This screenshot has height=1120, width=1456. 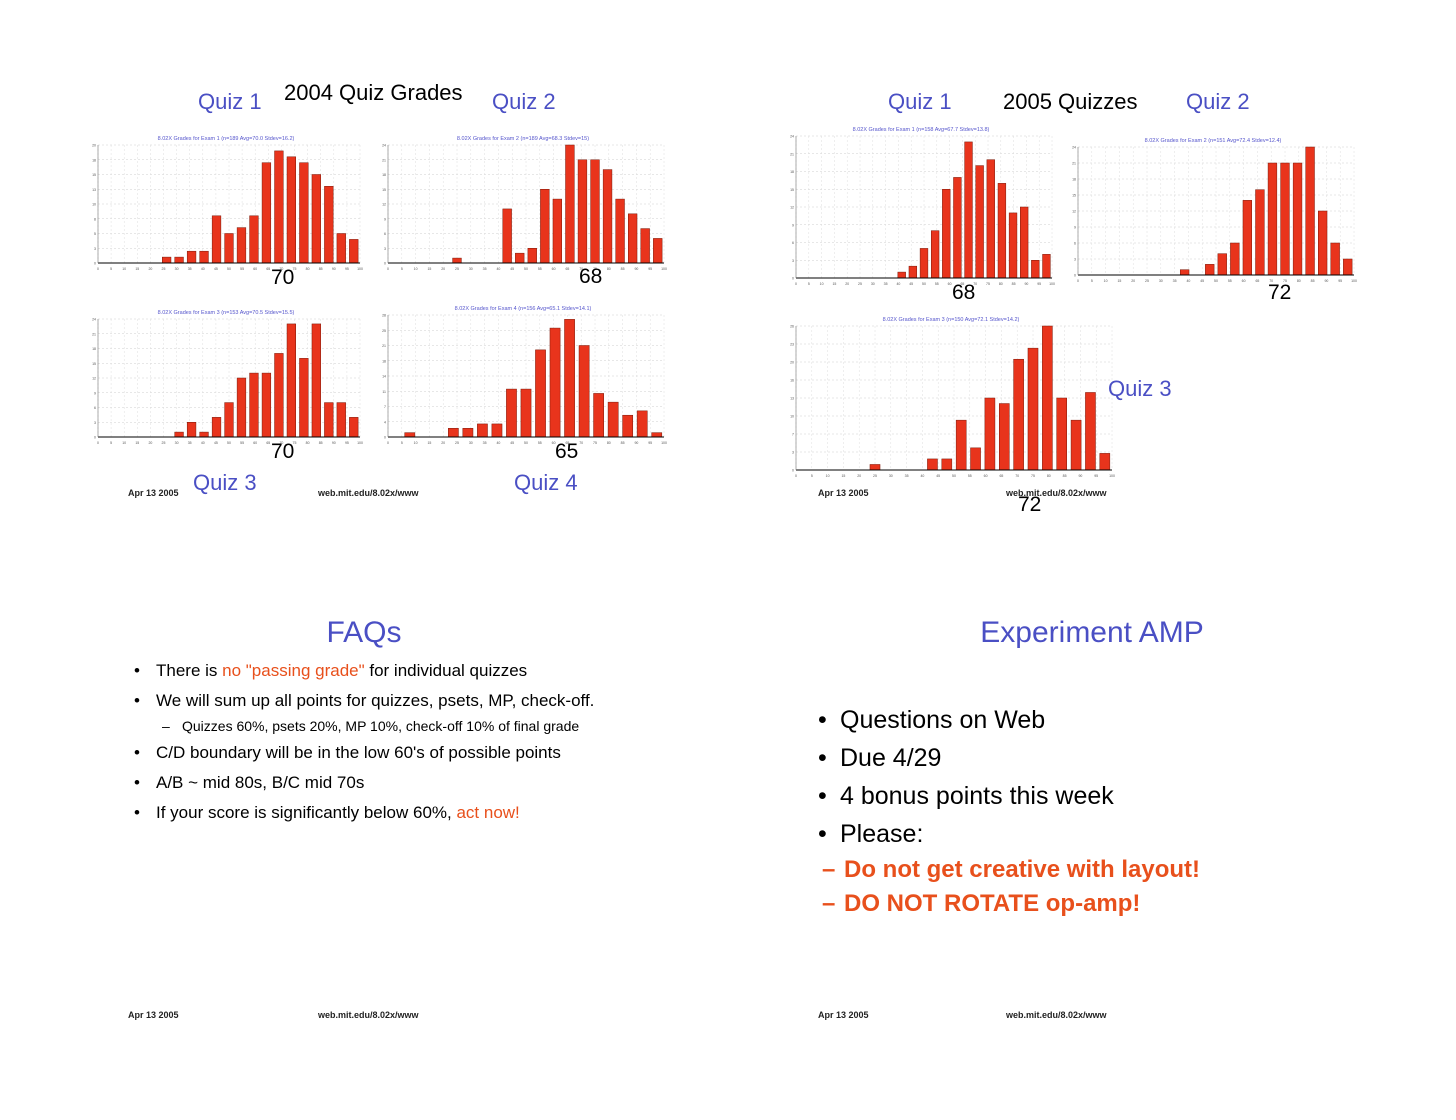 I want to click on y-tick-label: 9, so click(x=793, y=225).